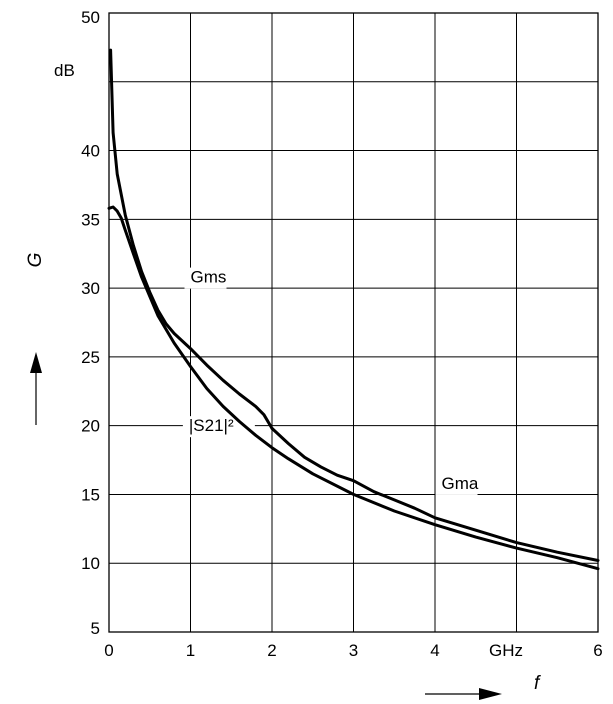 The width and height of the screenshot is (613, 704). What do you see at coordinates (90, 219) in the screenshot?
I see `y-tick-label: 35` at bounding box center [90, 219].